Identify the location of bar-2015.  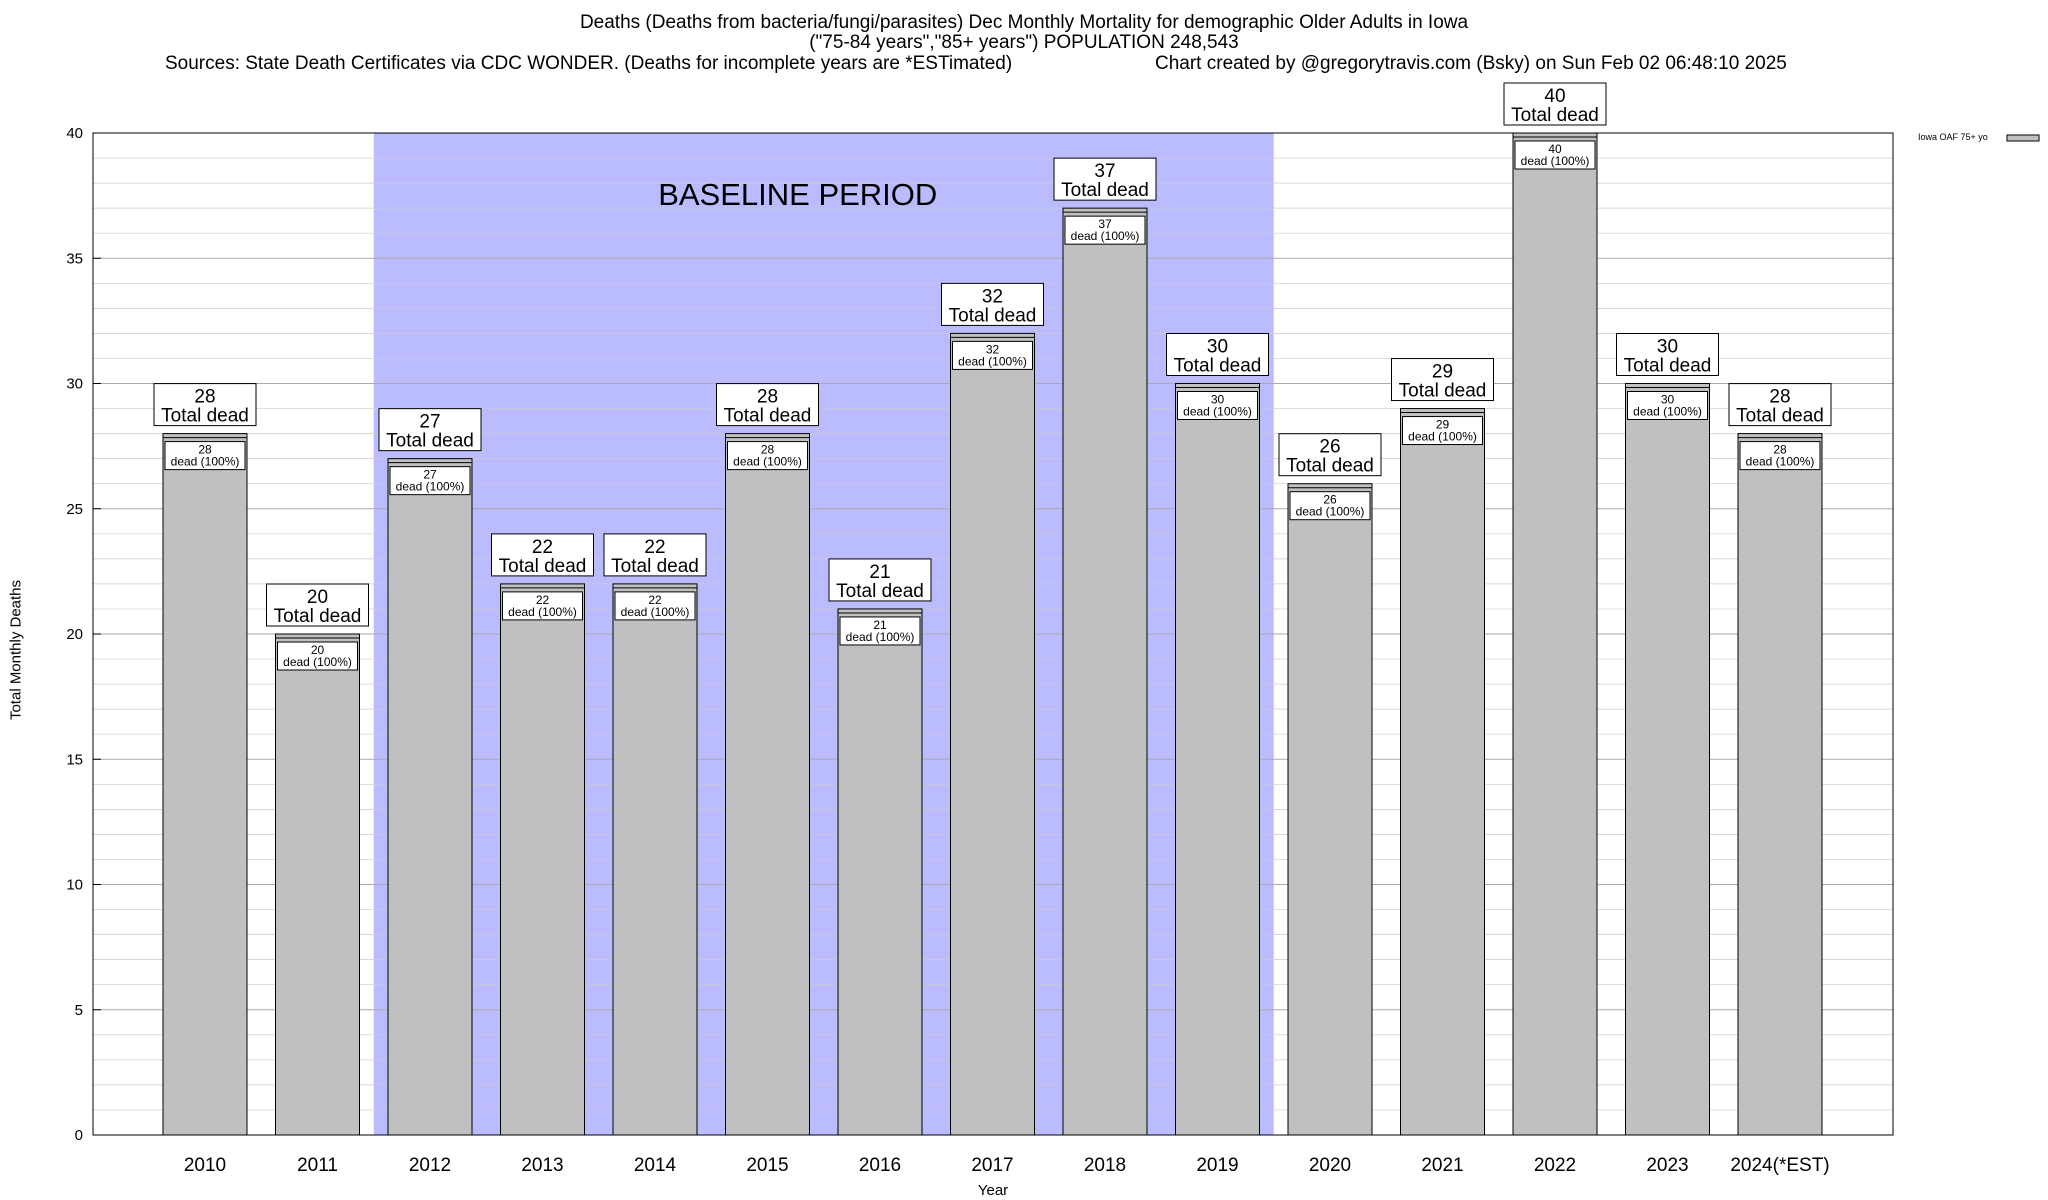
(767, 784).